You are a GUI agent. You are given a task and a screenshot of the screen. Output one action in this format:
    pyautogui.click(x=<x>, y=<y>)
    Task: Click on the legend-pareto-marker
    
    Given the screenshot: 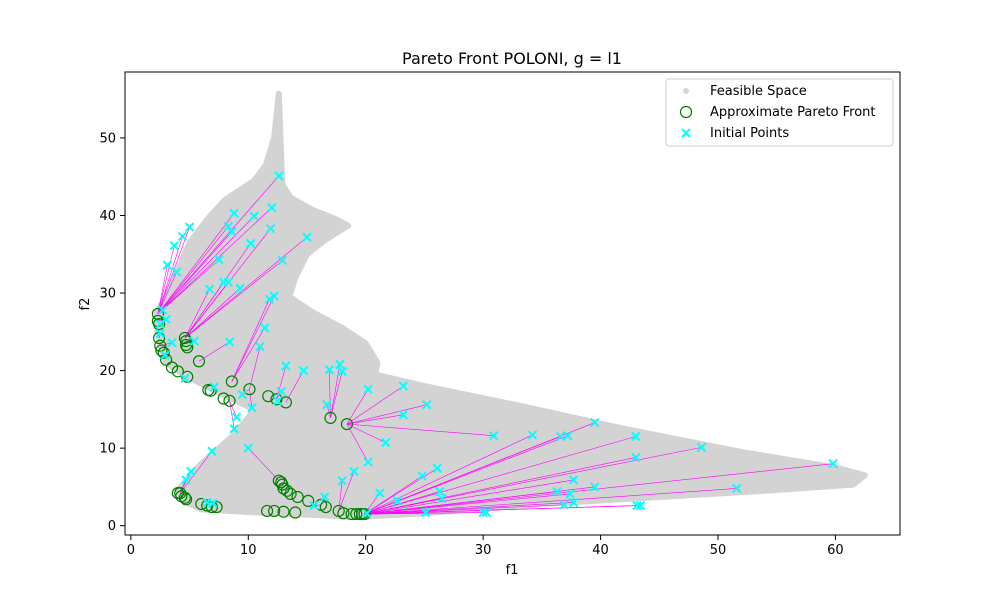 What is the action you would take?
    pyautogui.click(x=686, y=112)
    